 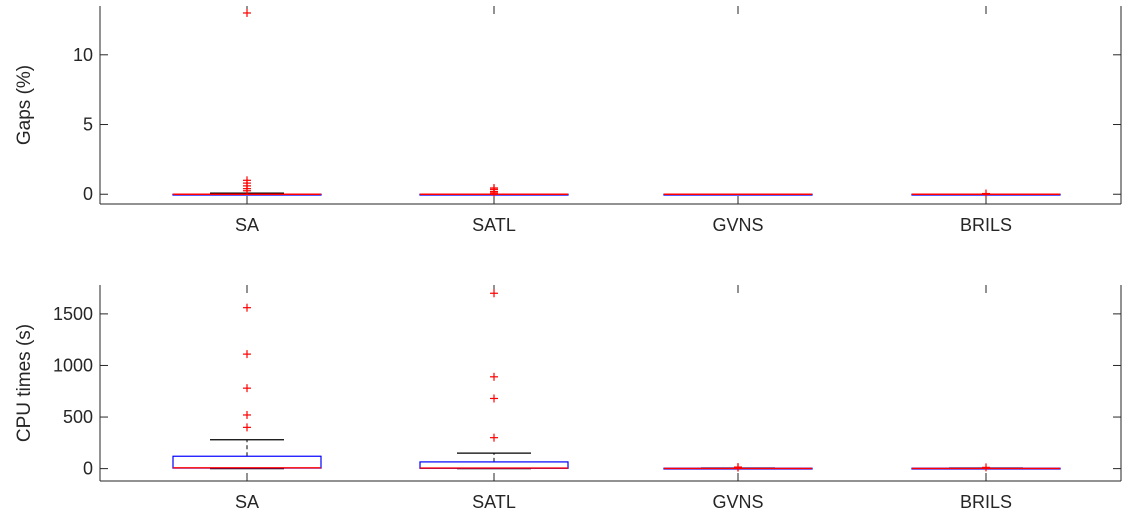 I want to click on y-axis-label: Gaps (%), so click(x=24, y=105).